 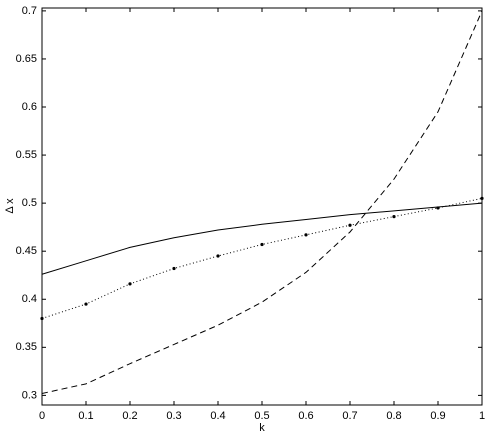 What do you see at coordinates (262, 428) in the screenshot?
I see `x-axis-label: k` at bounding box center [262, 428].